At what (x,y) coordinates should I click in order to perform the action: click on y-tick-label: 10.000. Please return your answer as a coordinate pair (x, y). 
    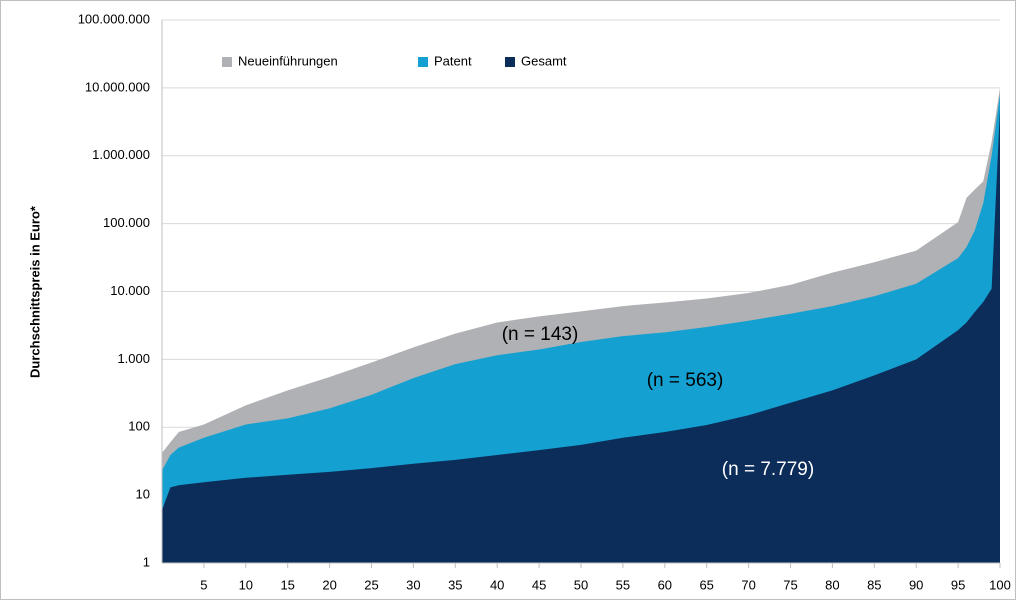
    Looking at the image, I should click on (130, 290).